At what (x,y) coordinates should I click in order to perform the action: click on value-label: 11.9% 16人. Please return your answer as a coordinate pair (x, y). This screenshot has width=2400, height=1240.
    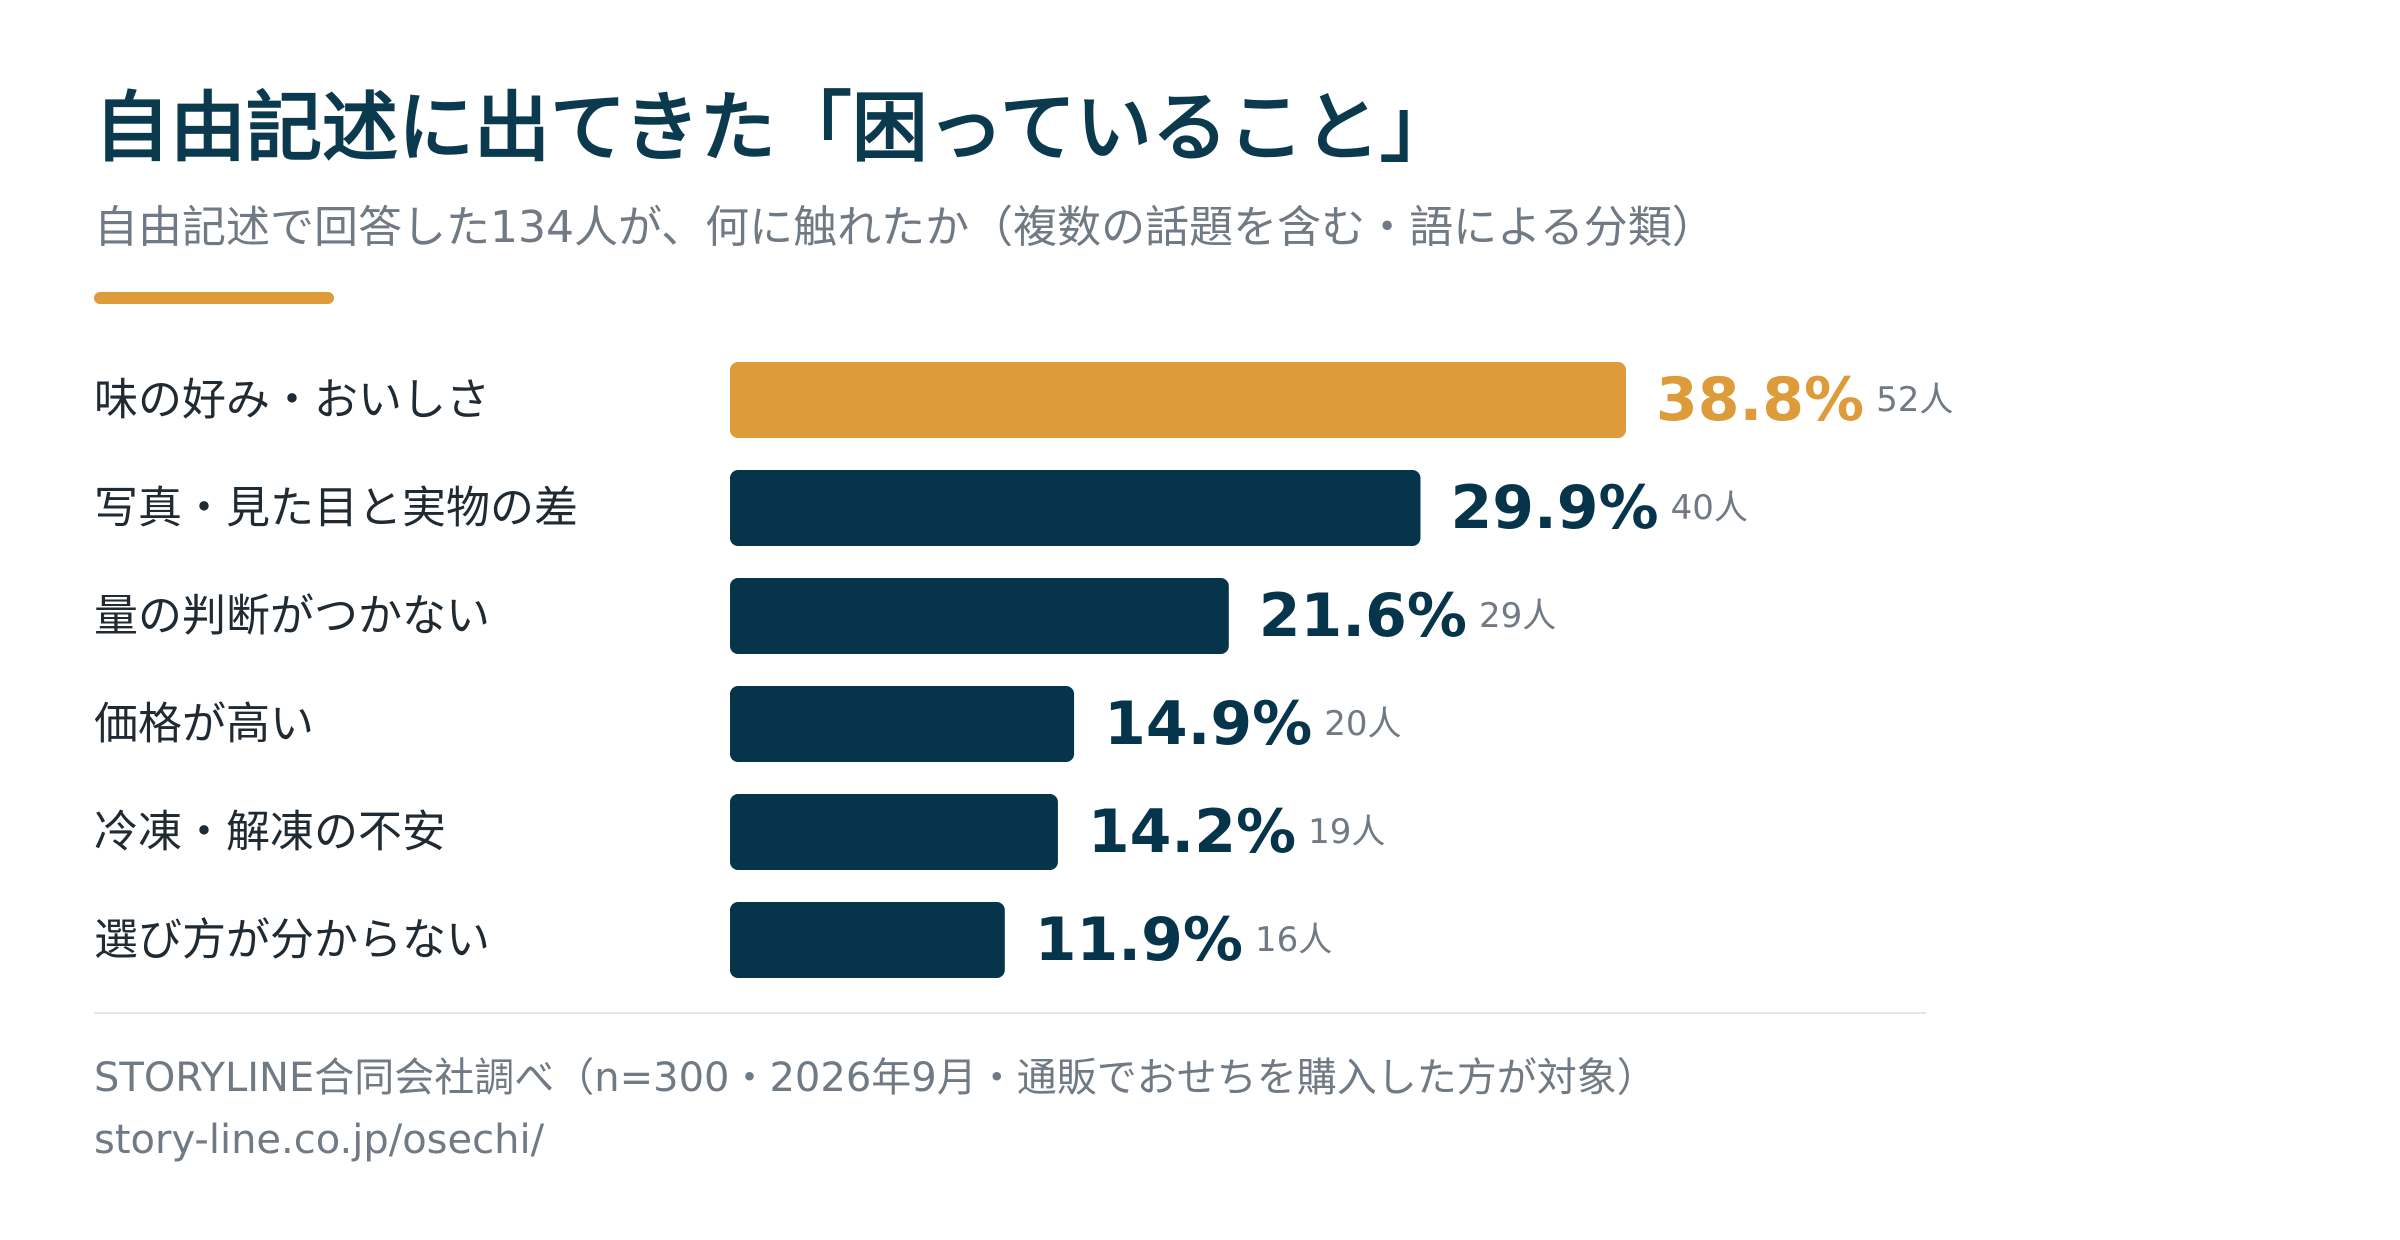
    Looking at the image, I should click on (1183, 940).